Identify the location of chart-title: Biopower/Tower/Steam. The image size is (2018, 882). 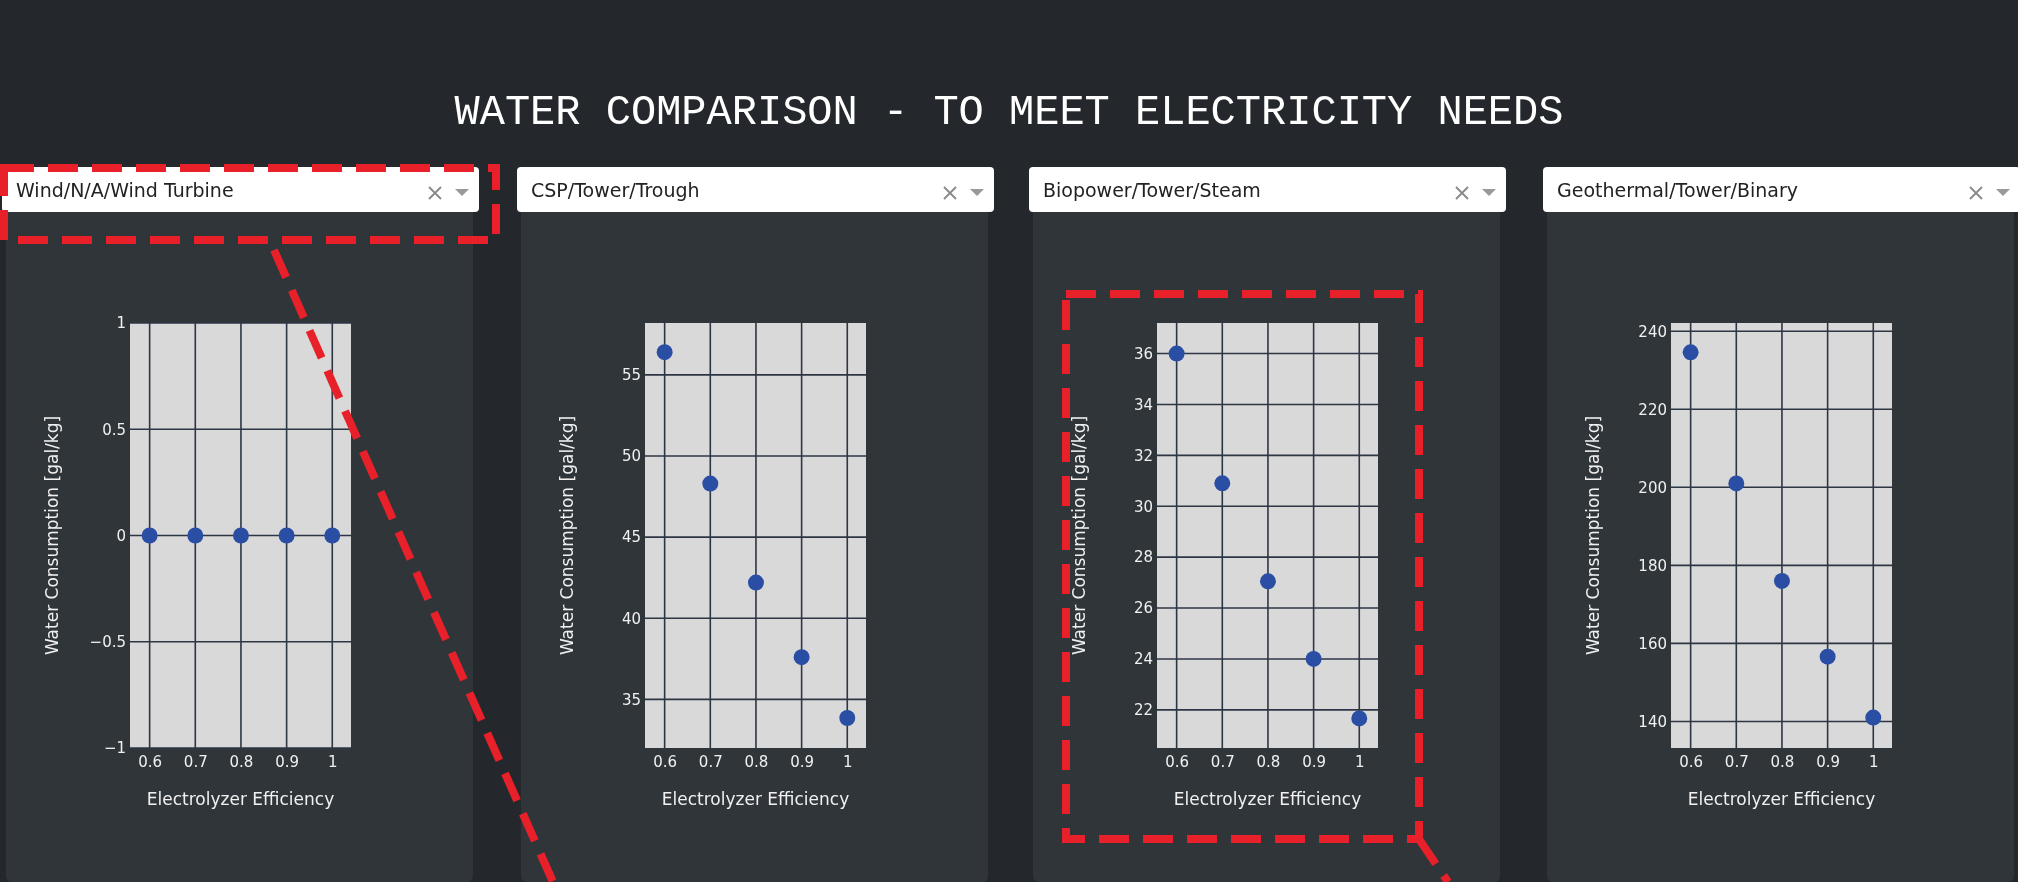
(1152, 190).